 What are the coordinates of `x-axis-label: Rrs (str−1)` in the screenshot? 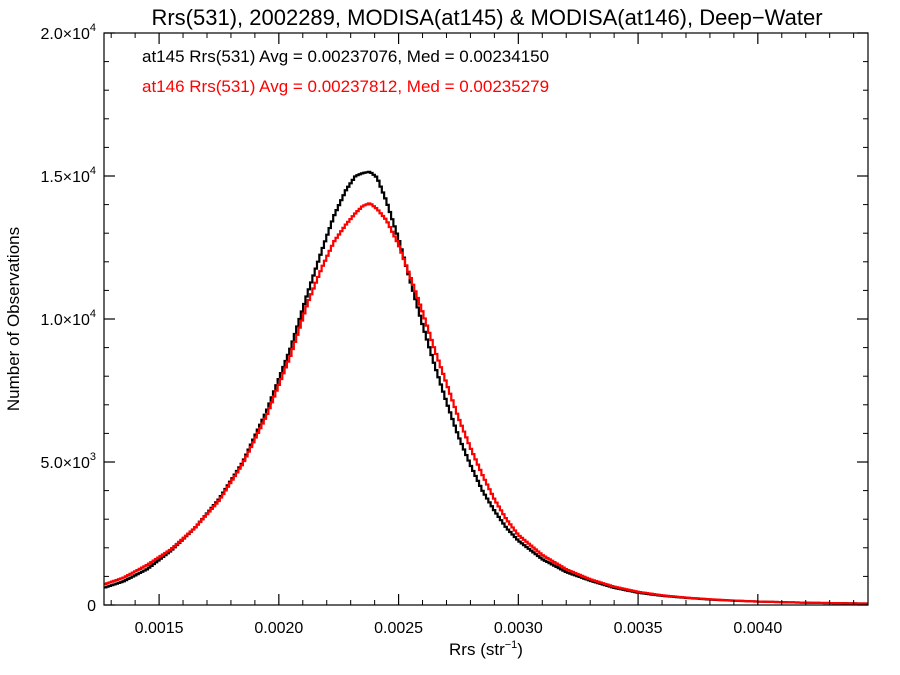 It's located at (486, 649).